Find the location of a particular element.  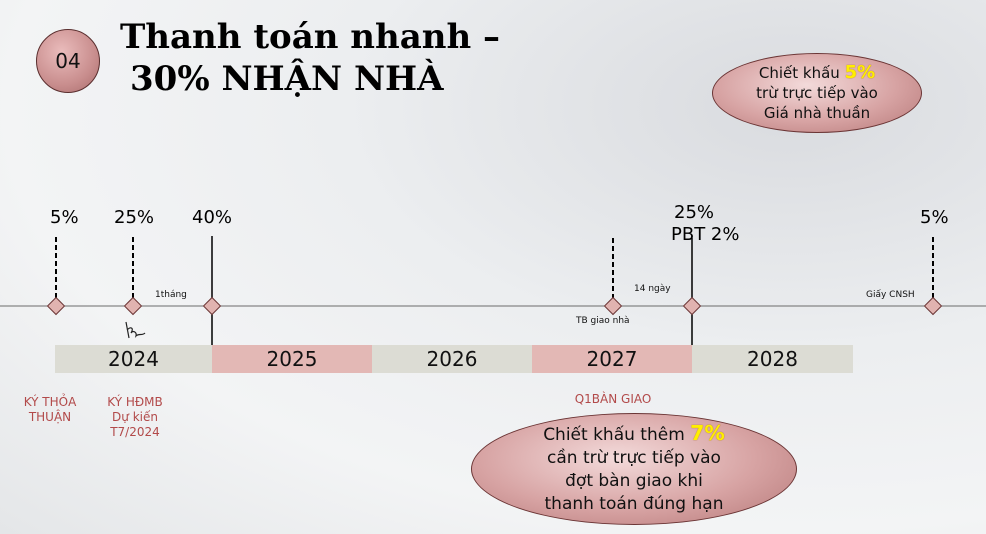

section-number-badge: 04 is located at coordinates (68, 61).